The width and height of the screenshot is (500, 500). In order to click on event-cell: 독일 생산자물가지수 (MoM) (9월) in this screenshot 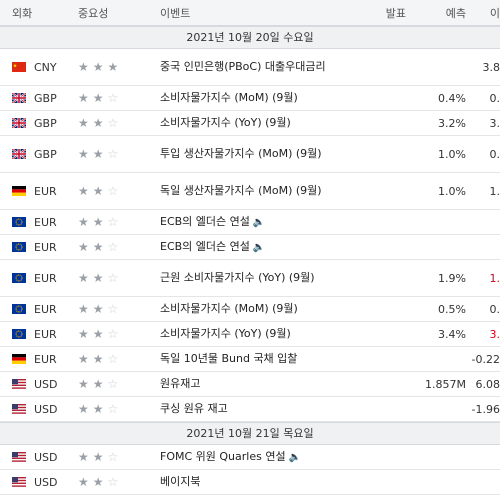, I will do `click(252, 191)`.